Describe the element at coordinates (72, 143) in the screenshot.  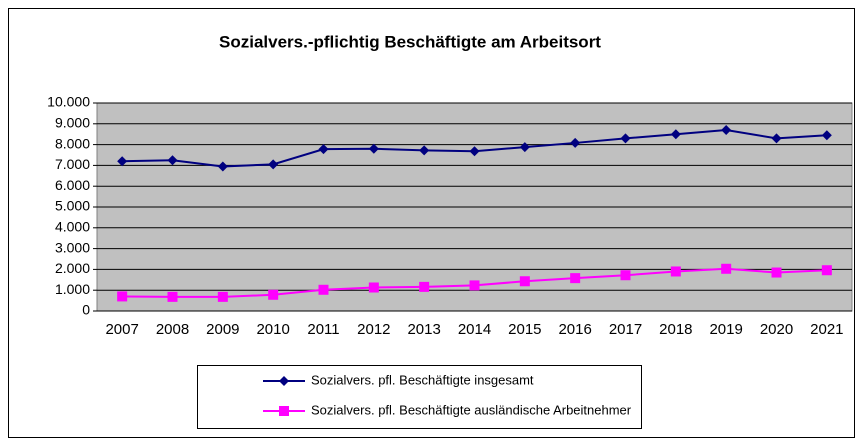
I see `y-tick-label: 8.000` at that location.